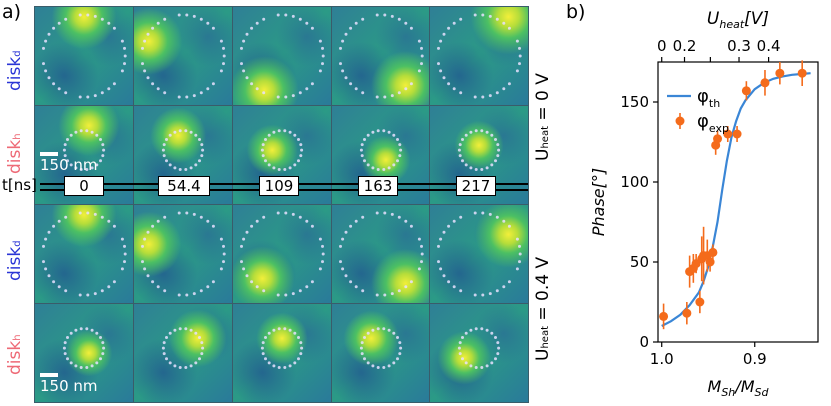 The height and width of the screenshot is (406, 831). I want to click on top-tick-label: 0.4, so click(769, 46).